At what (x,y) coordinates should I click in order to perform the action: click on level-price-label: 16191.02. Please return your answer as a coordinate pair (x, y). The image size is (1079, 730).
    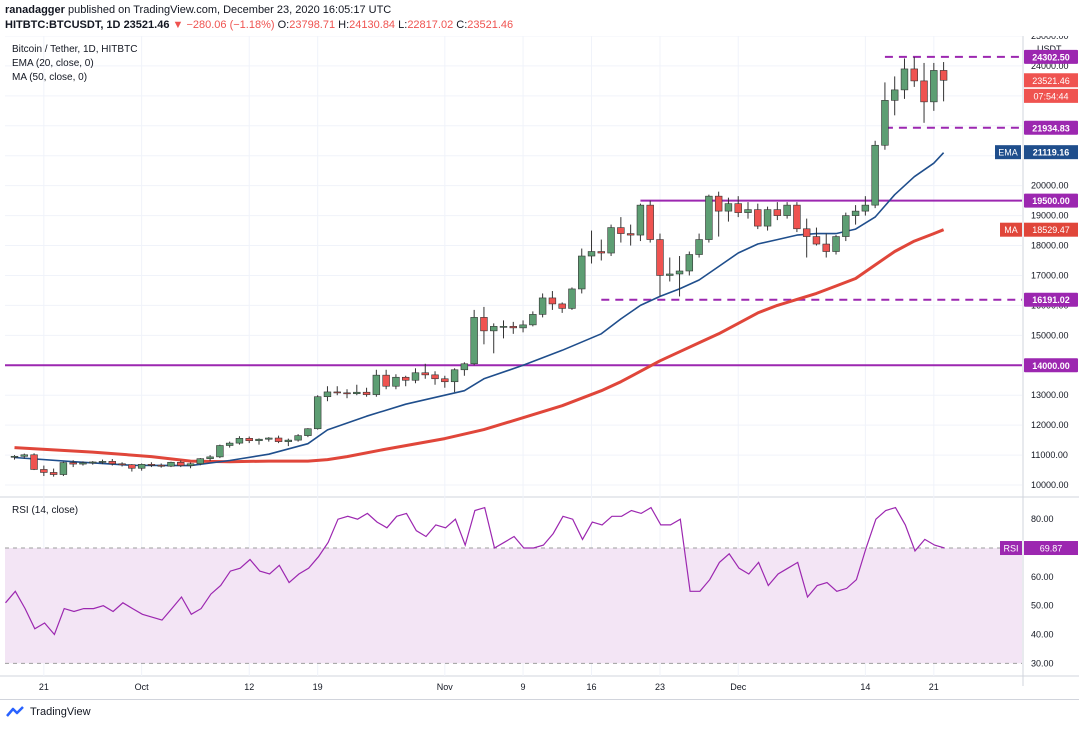
    Looking at the image, I should click on (1051, 300).